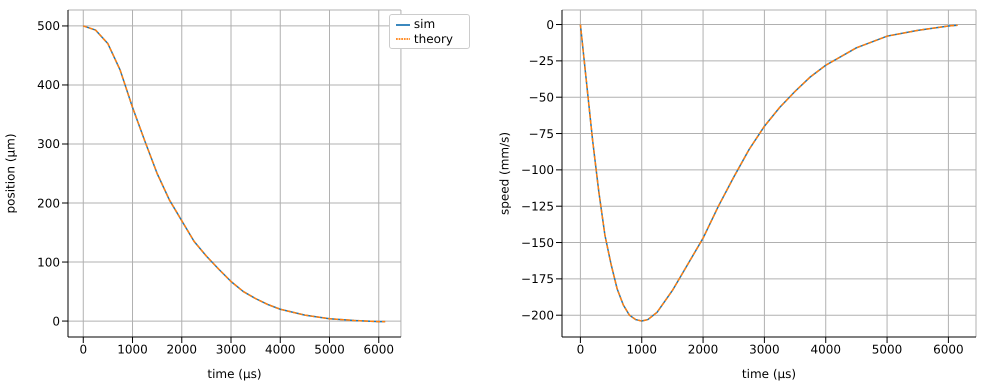  I want to click on y-axis-title: position (µm), so click(10, 173).